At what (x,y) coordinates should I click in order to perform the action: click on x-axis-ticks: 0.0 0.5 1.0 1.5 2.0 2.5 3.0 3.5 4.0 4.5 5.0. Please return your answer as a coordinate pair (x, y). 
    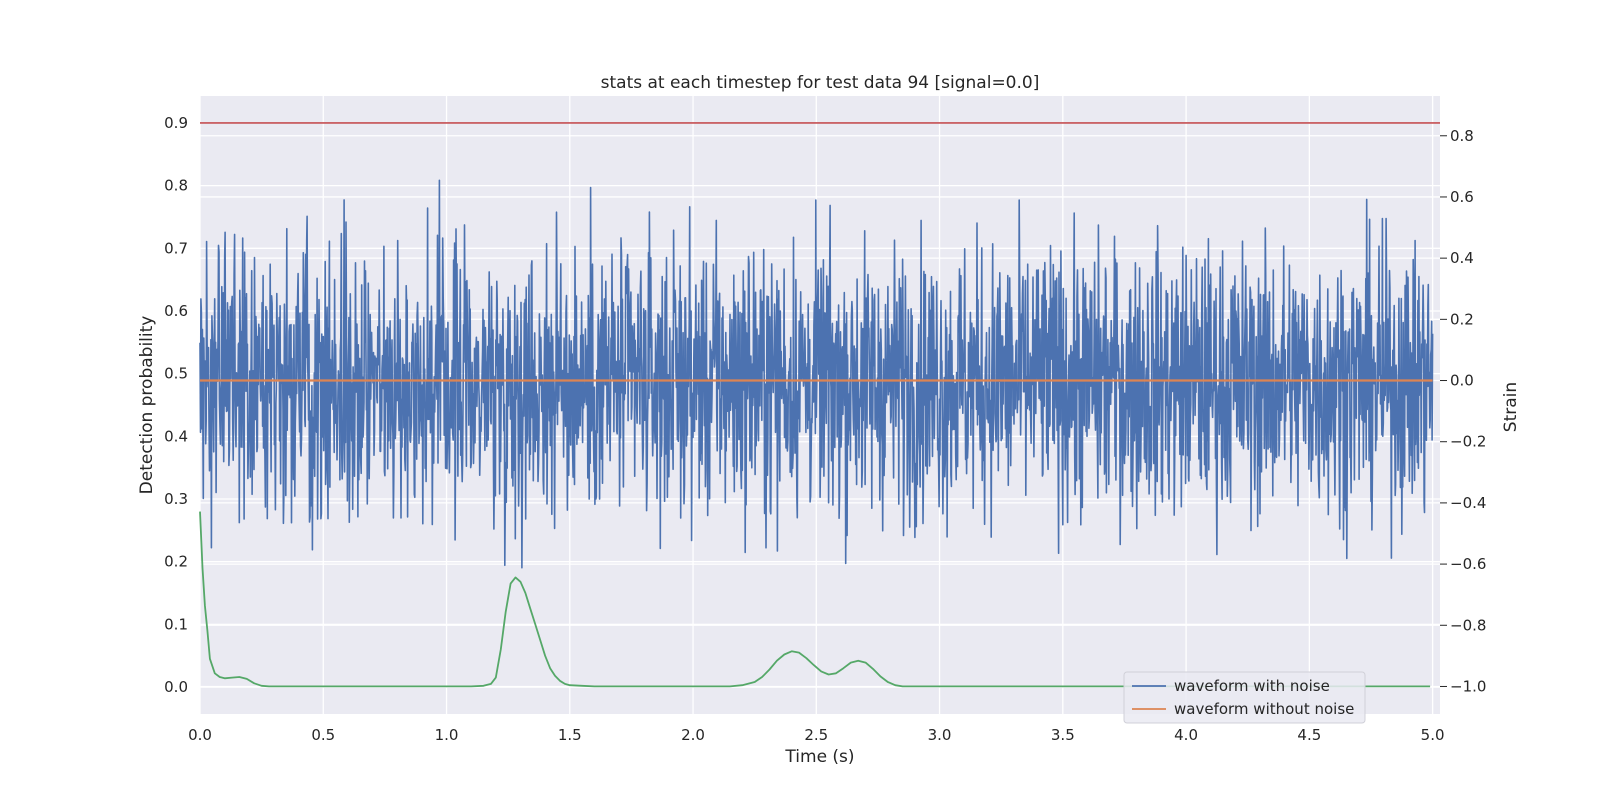
    Looking at the image, I should click on (816, 735).